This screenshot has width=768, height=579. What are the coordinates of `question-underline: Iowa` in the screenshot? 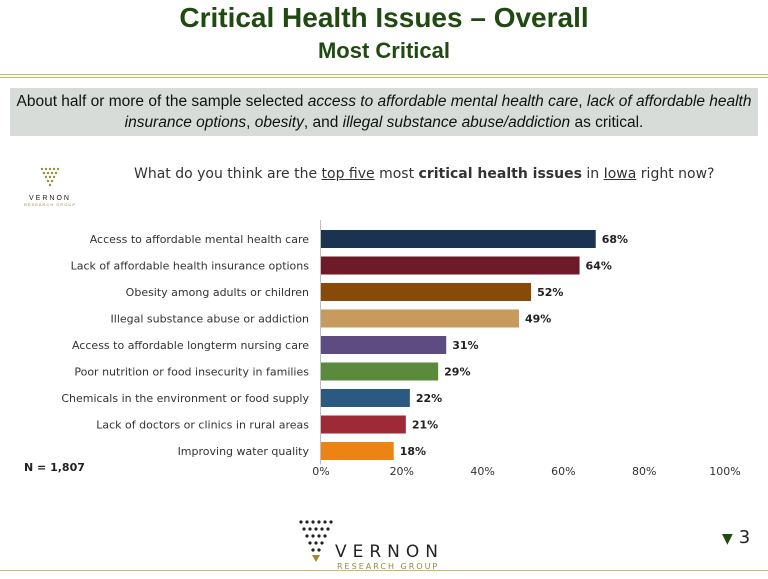 It's located at (620, 174).